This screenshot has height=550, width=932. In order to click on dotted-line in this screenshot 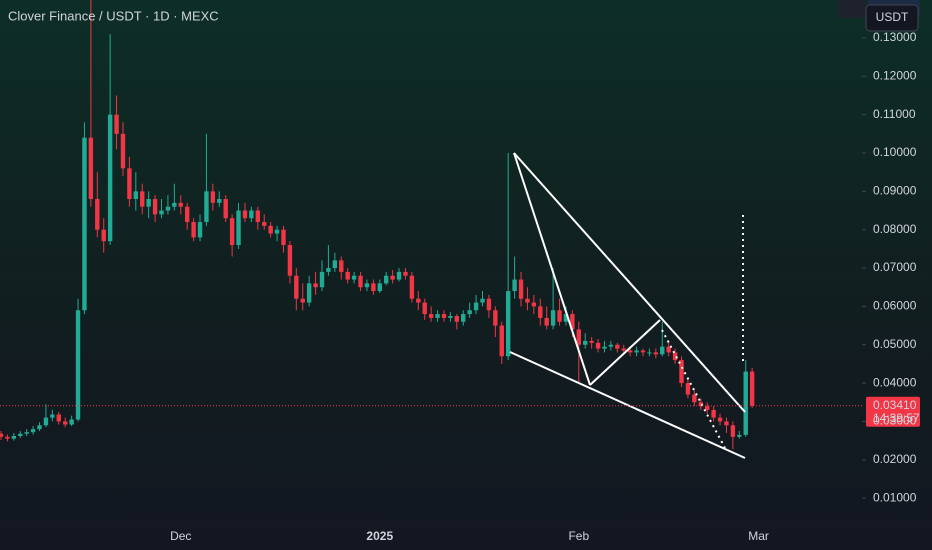, I will do `click(693, 389)`.